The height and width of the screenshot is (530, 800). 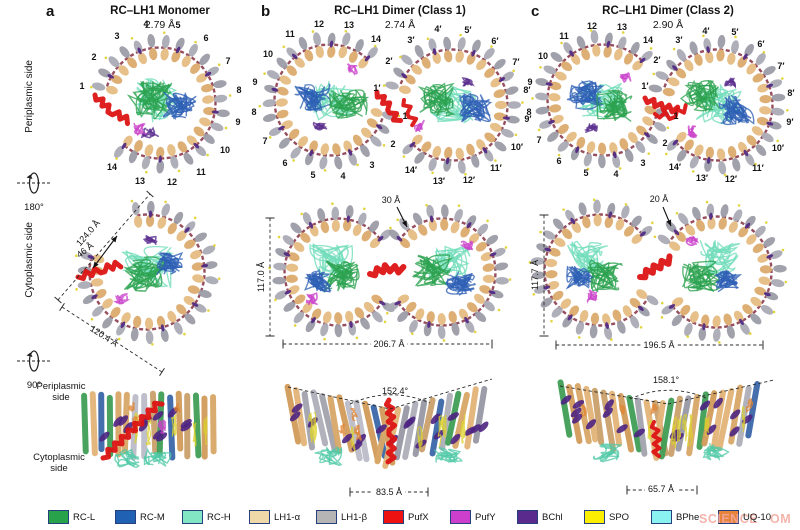 What do you see at coordinates (668, 11) in the screenshot?
I see `panel-title-c: RC–LH1 Dimer (Class 2)` at bounding box center [668, 11].